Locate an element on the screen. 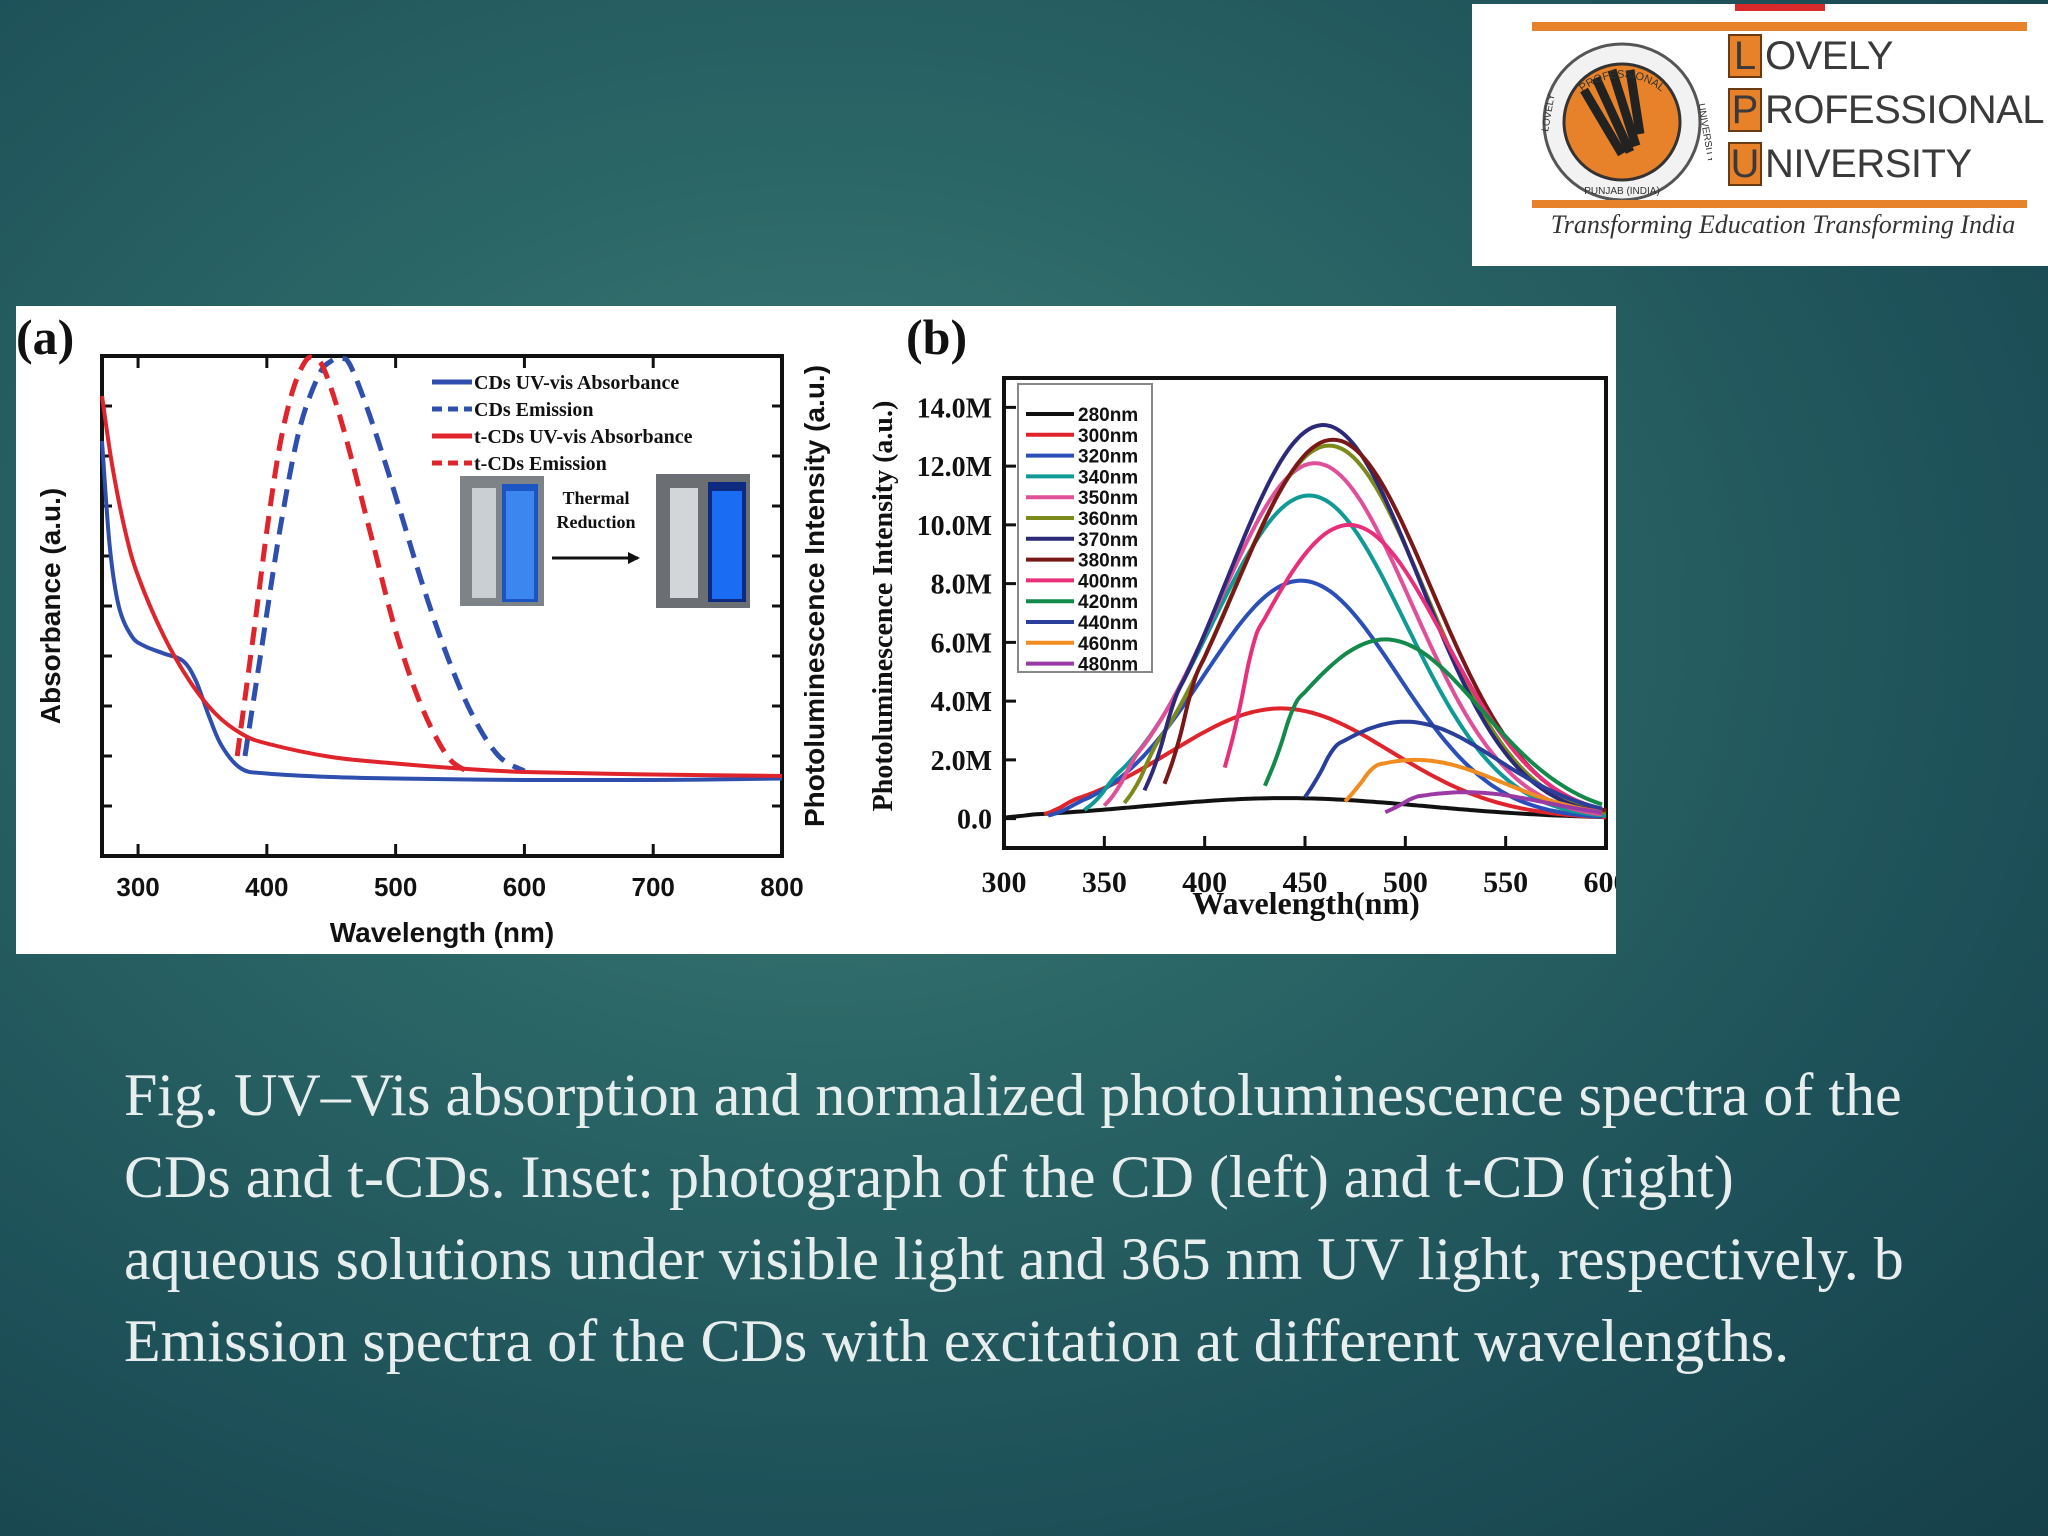  x-tick-label-a: 700 is located at coordinates (653, 887).